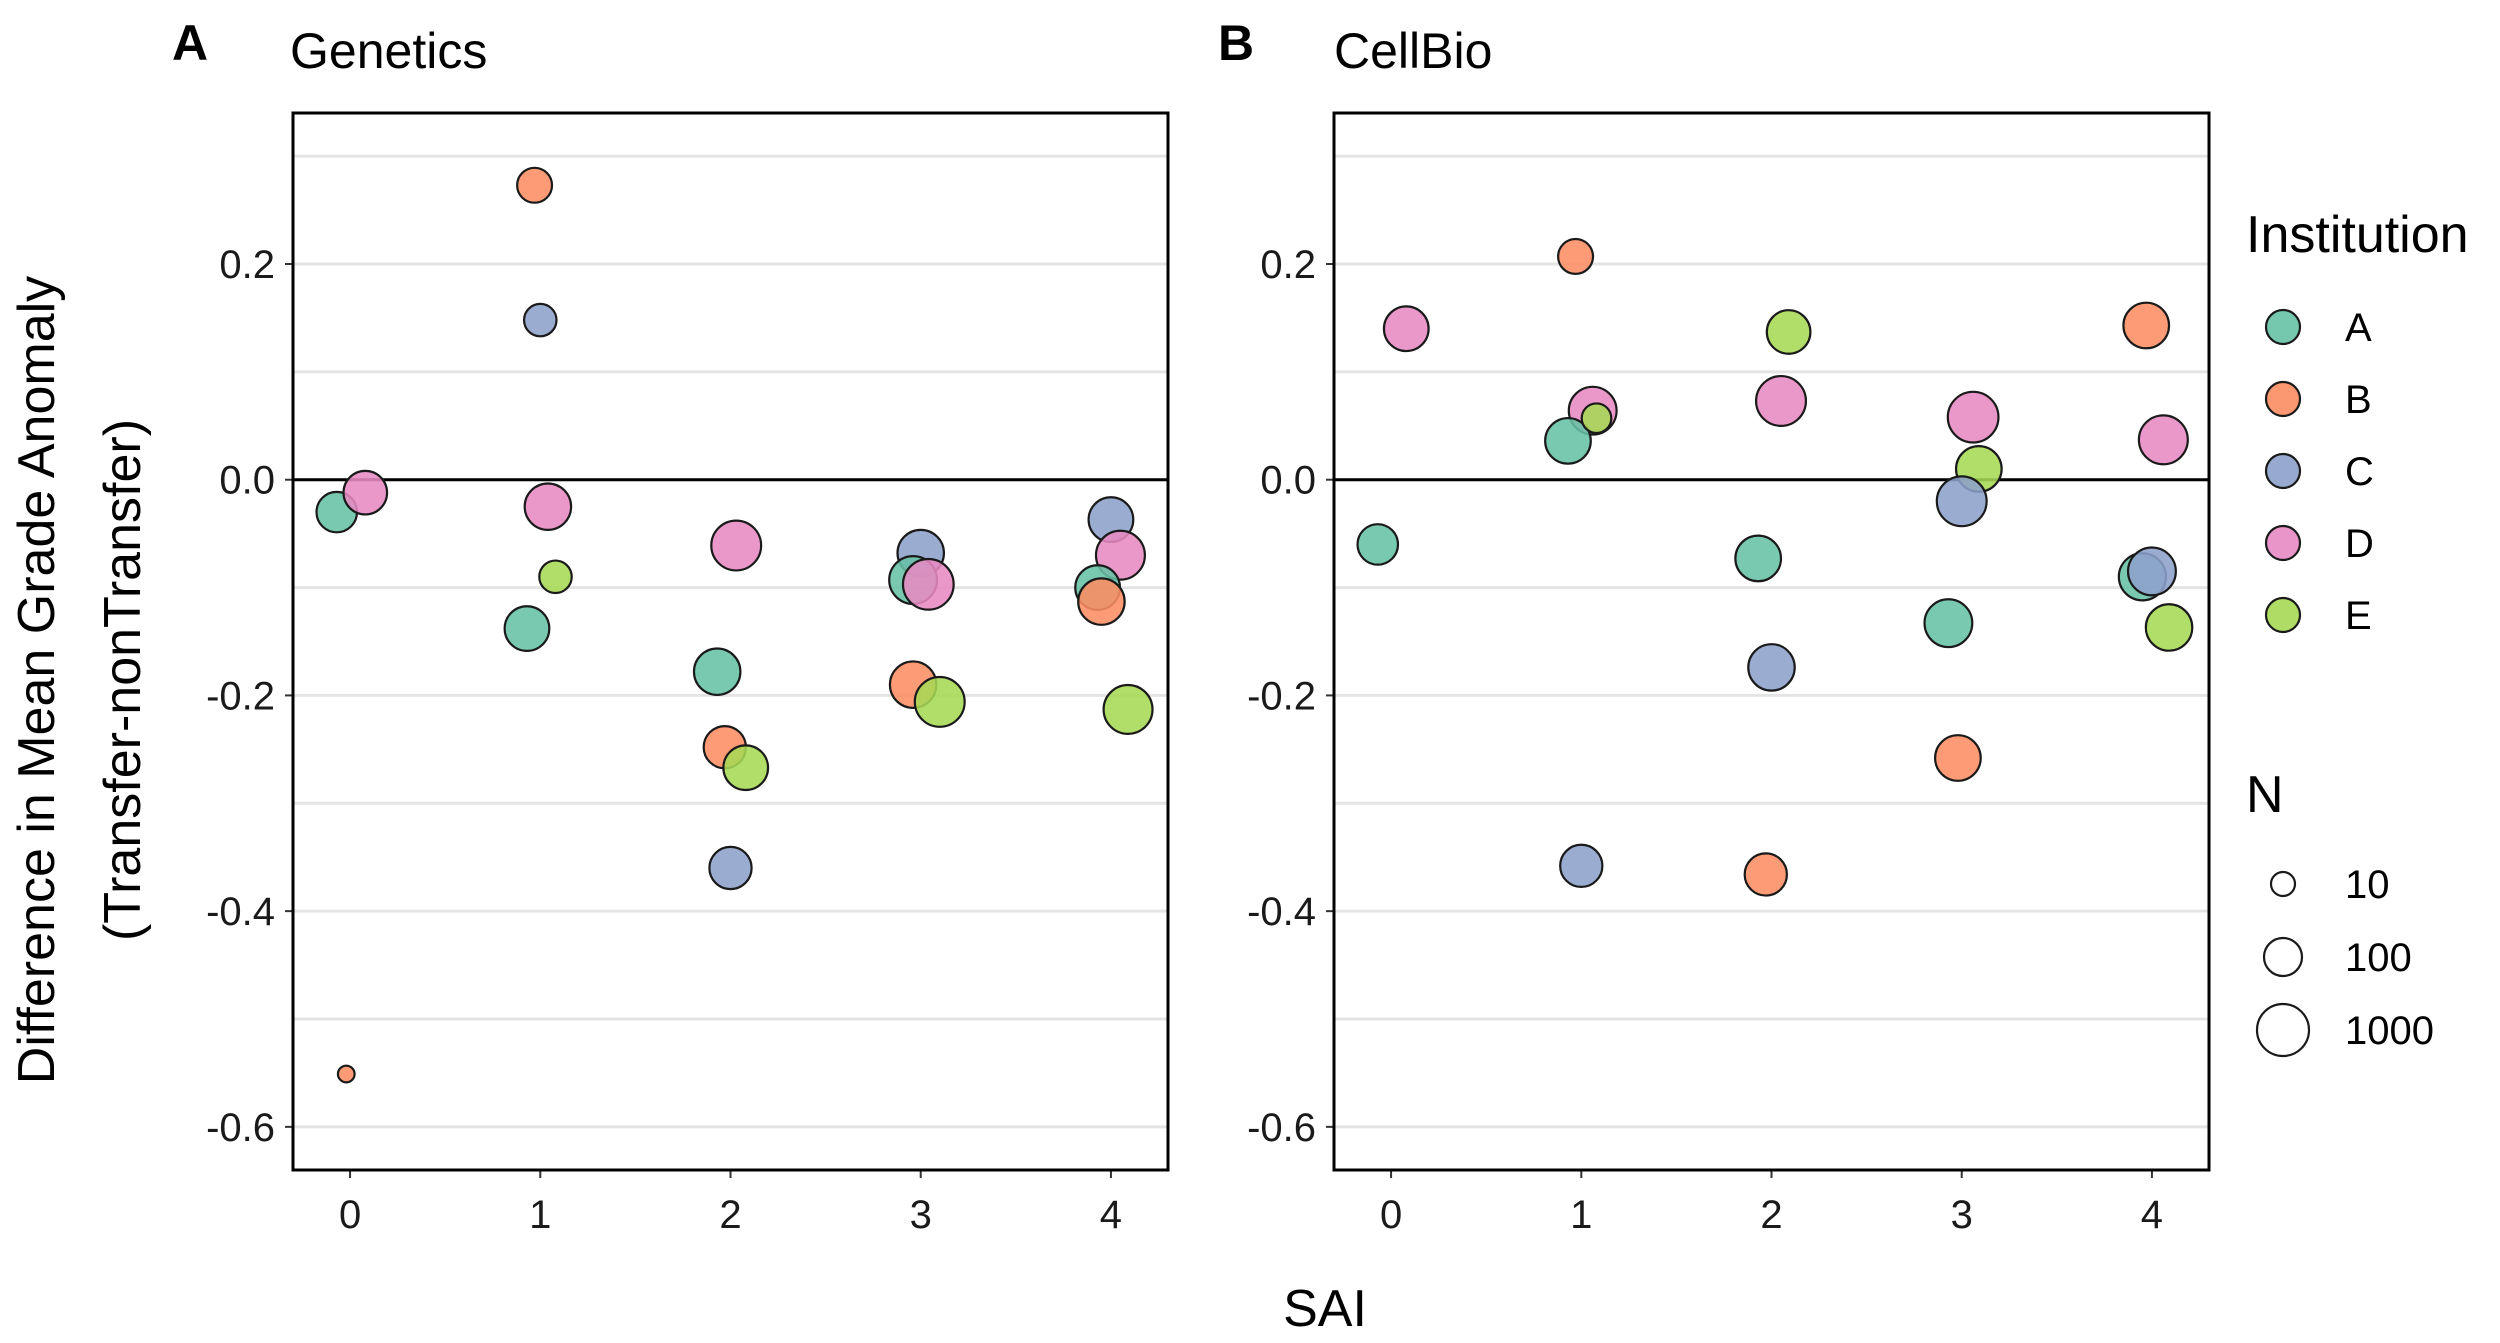 The image size is (2500, 1343). What do you see at coordinates (2359, 472) in the screenshot?
I see `legend-label-c: C` at bounding box center [2359, 472].